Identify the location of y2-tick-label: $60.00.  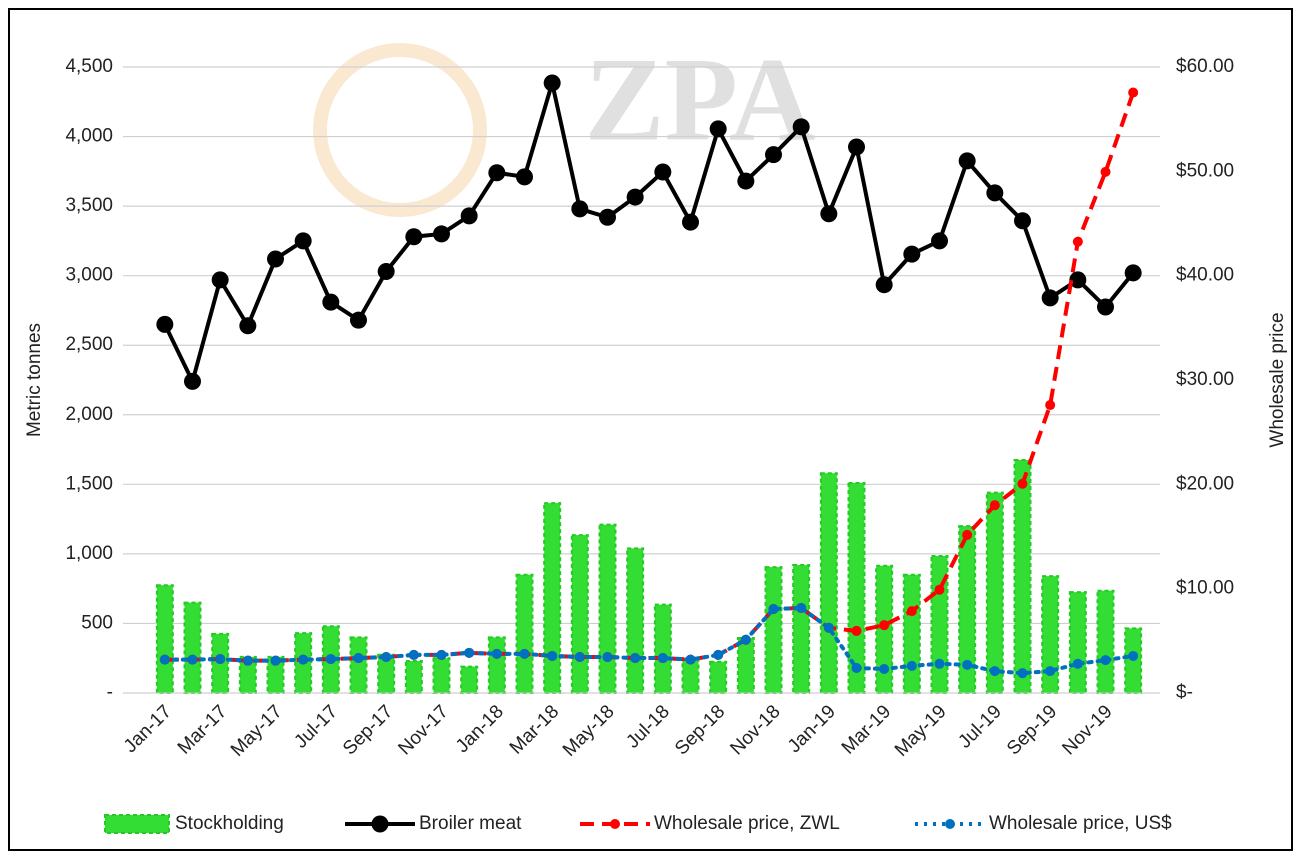
(1205, 66).